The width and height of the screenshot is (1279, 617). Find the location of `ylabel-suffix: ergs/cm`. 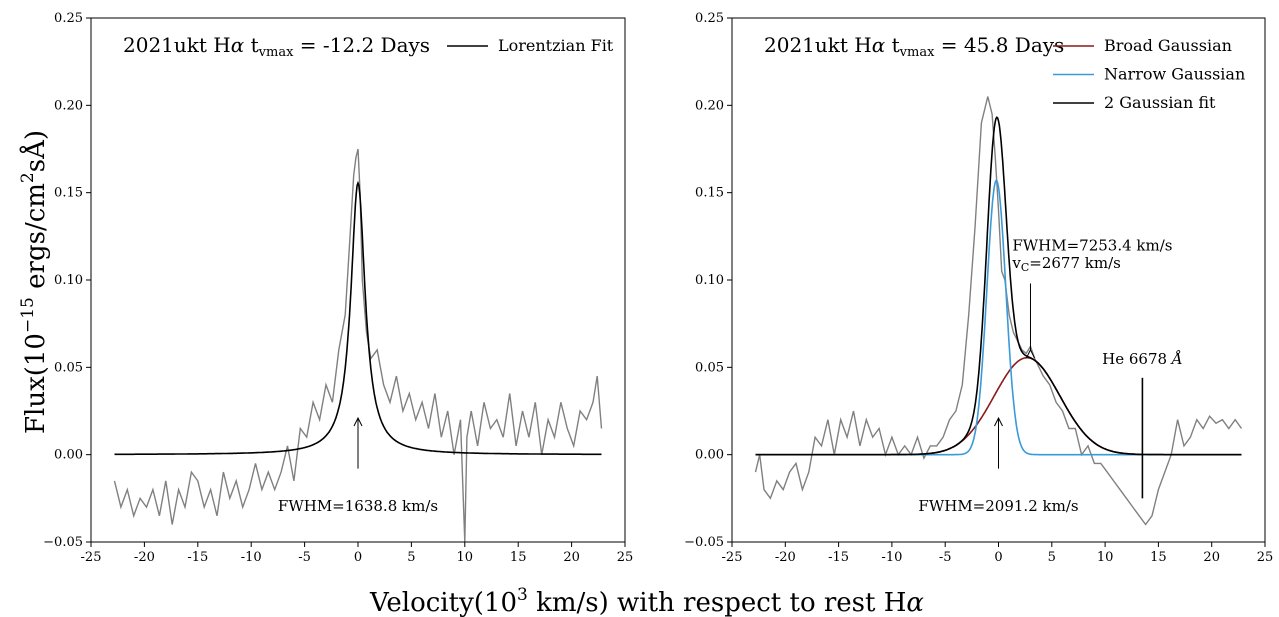

ylabel-suffix: ergs/cm is located at coordinates (36, 240).